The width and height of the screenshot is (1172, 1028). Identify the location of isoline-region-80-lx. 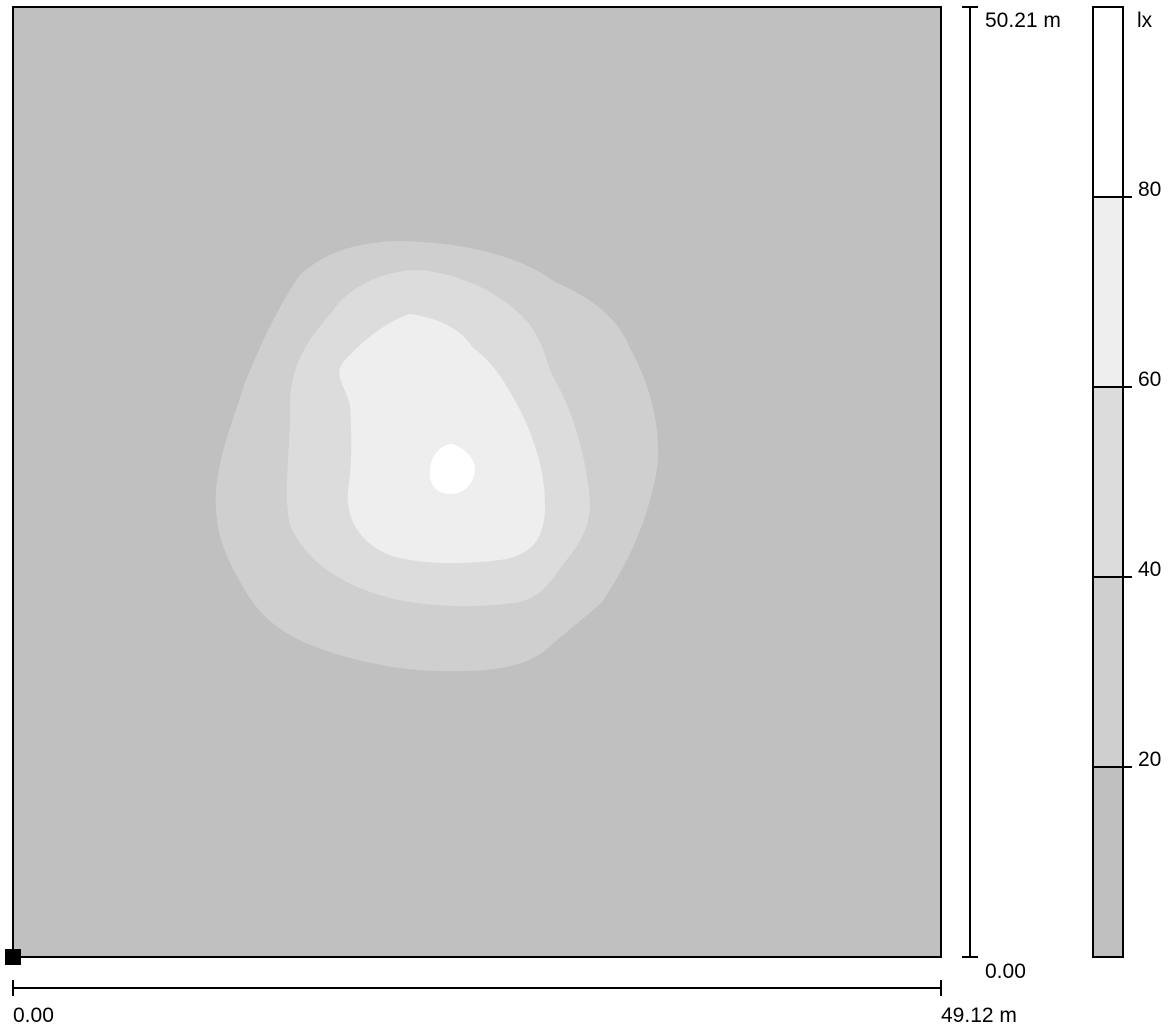
(452, 469).